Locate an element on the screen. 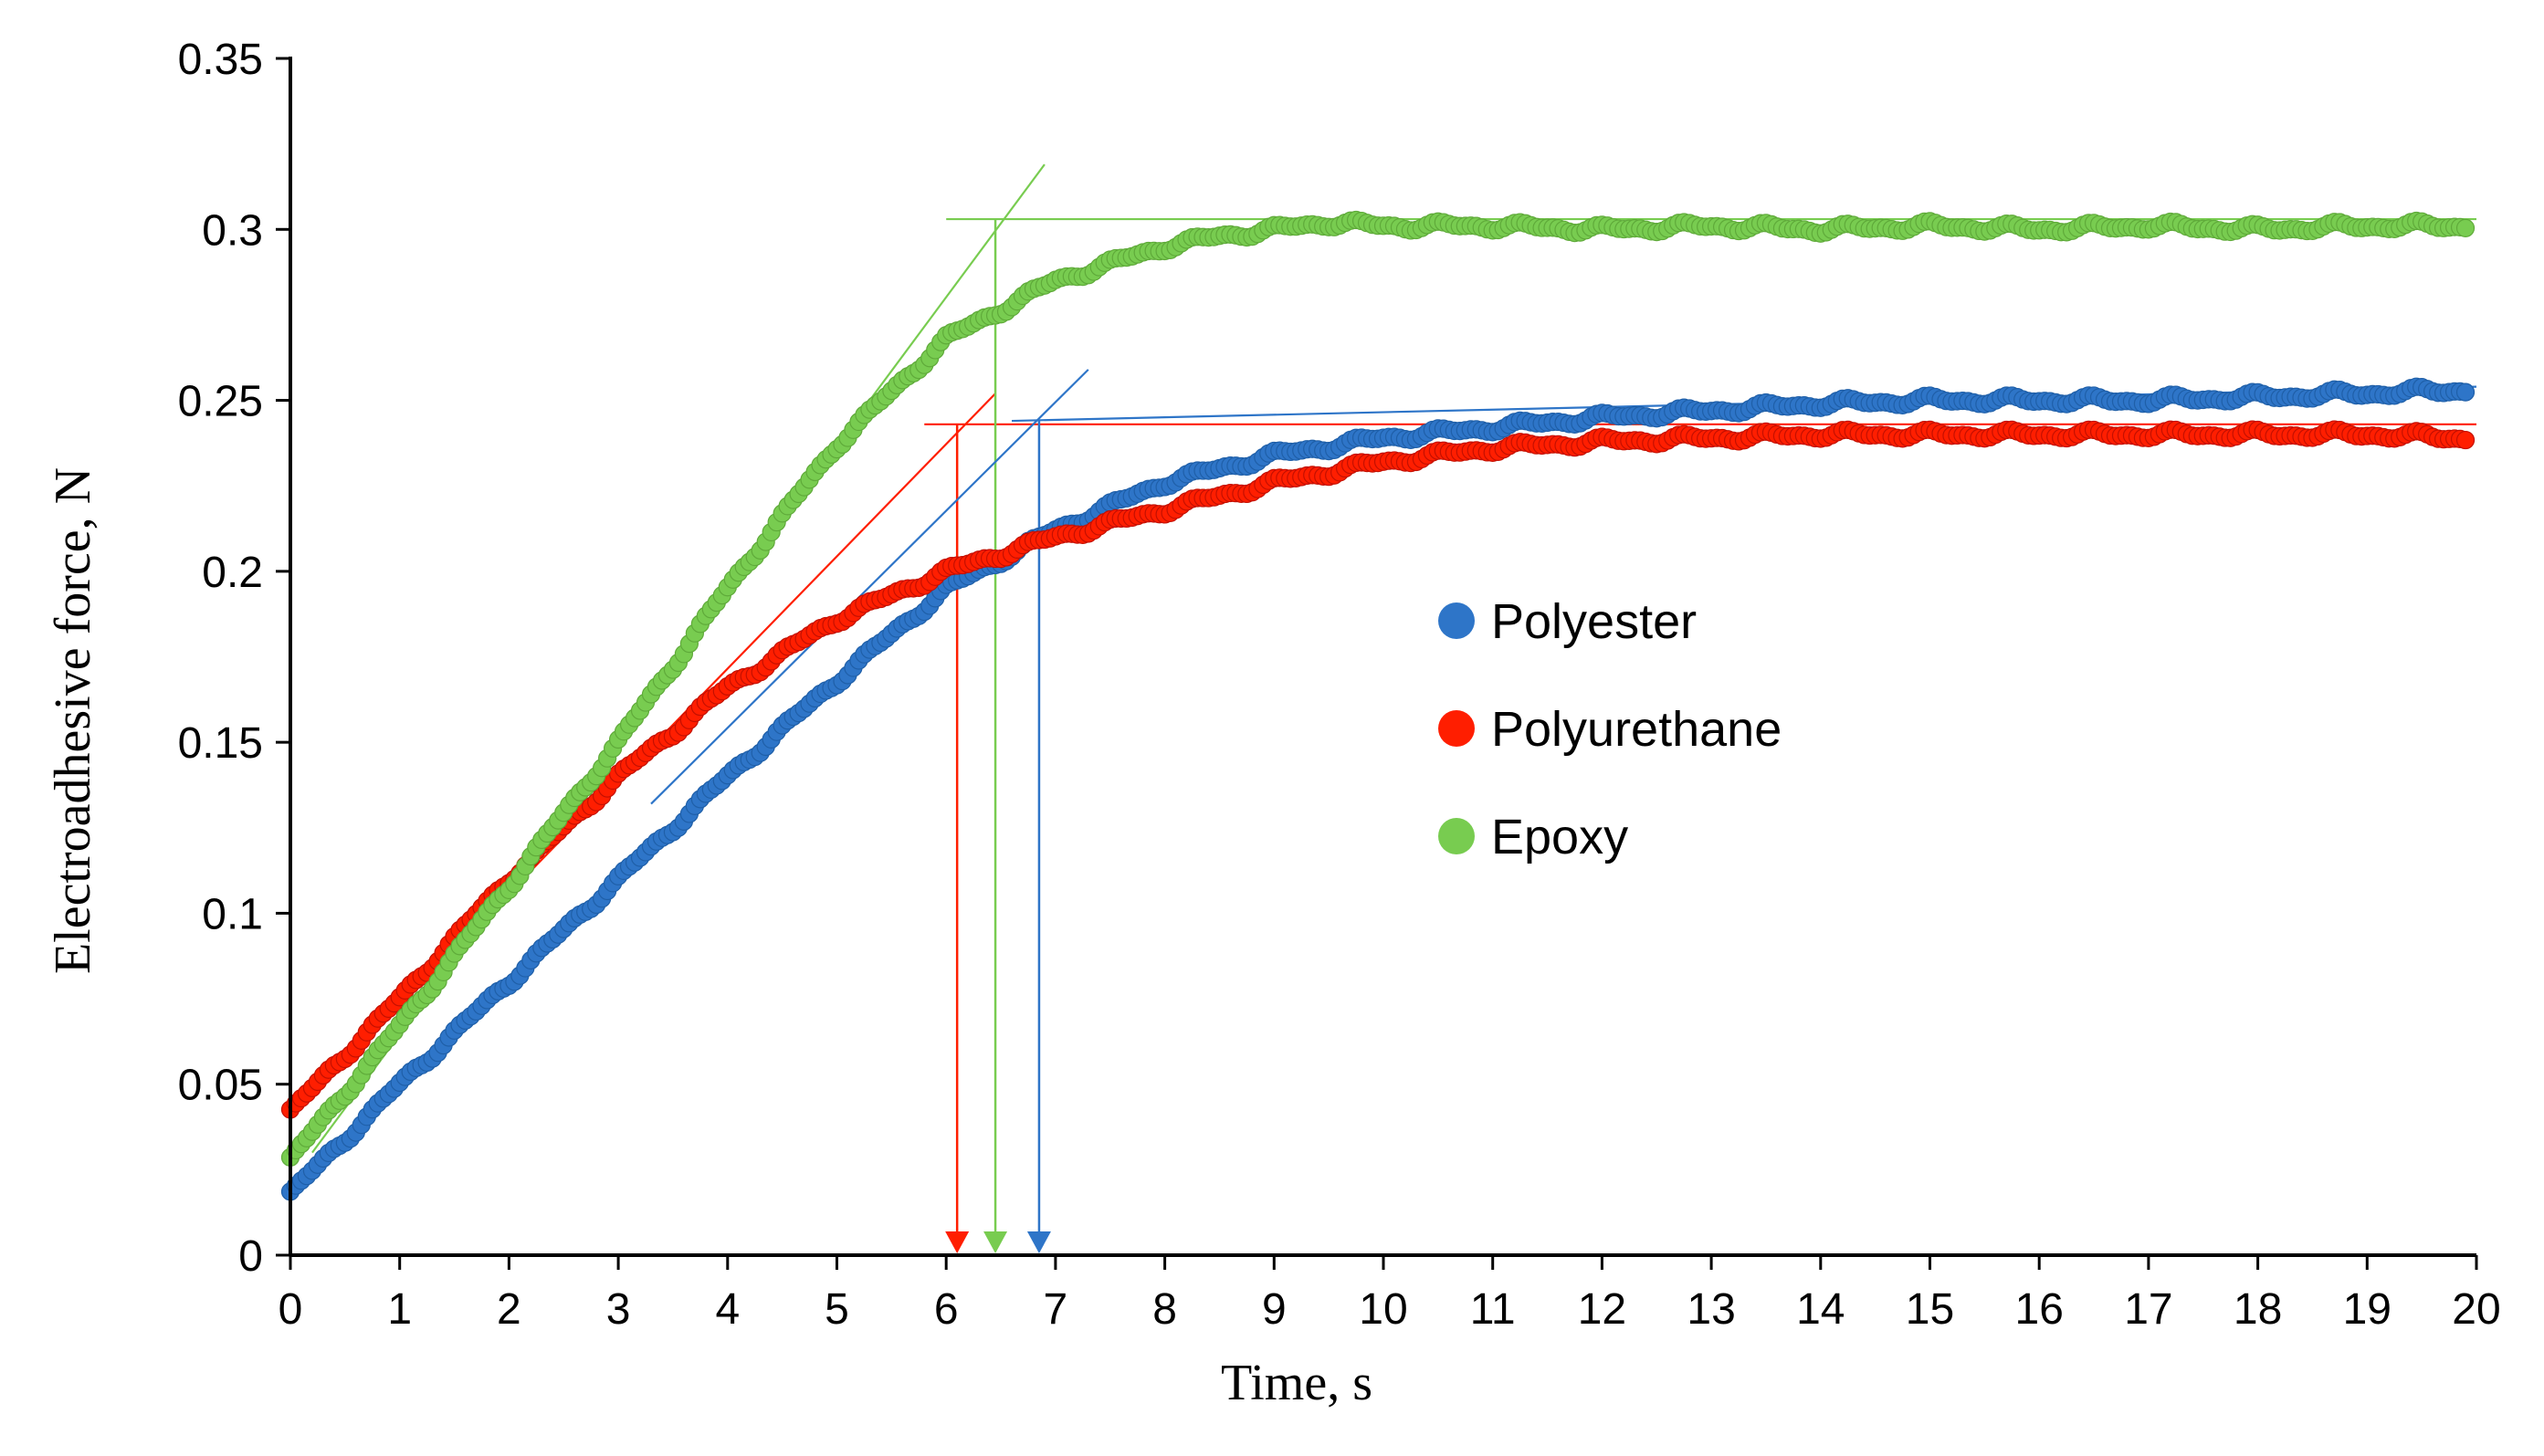 The width and height of the screenshot is (2544, 1456). x-tick-label: 10 is located at coordinates (1383, 1310).